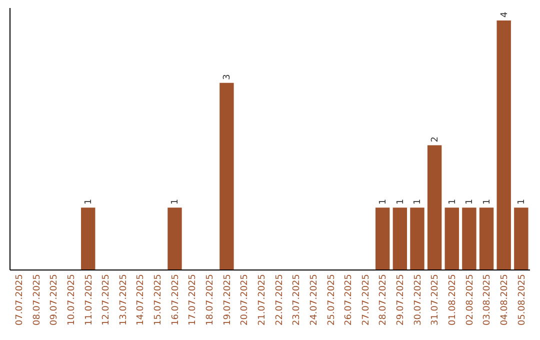  I want to click on x-tick-label: 04.08.2025, so click(505, 300).